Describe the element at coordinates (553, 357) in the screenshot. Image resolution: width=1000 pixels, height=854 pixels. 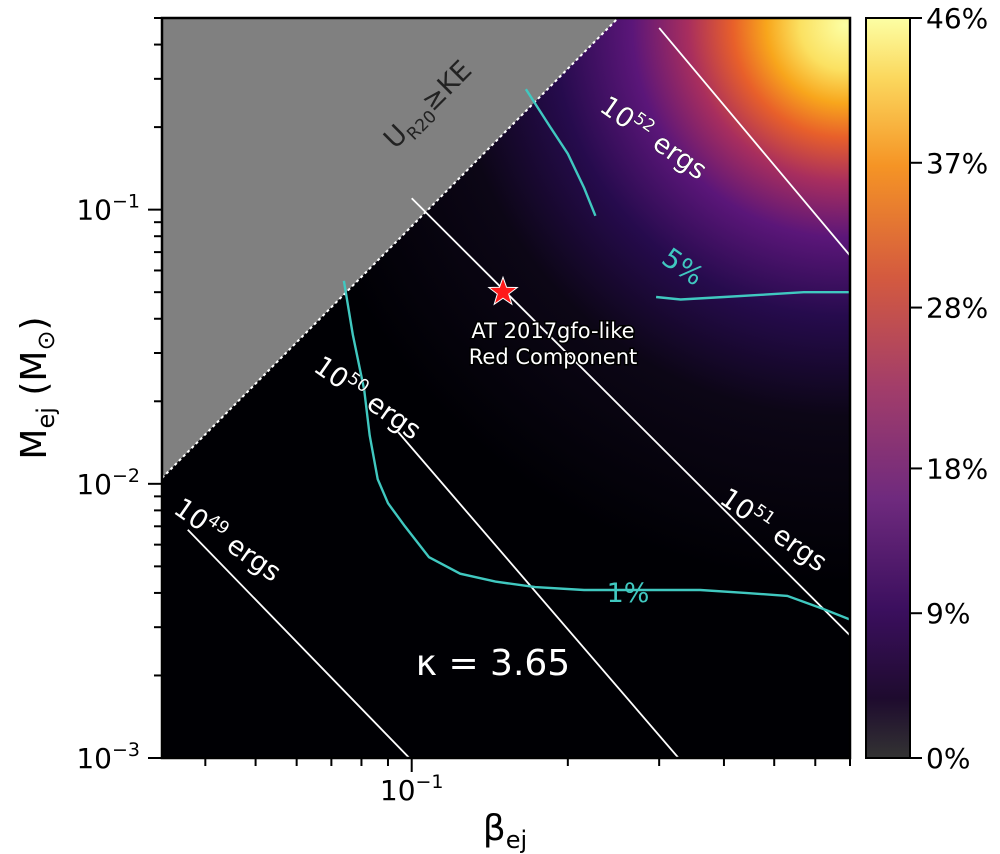
I see `marker-label-line2: Red Component` at that location.